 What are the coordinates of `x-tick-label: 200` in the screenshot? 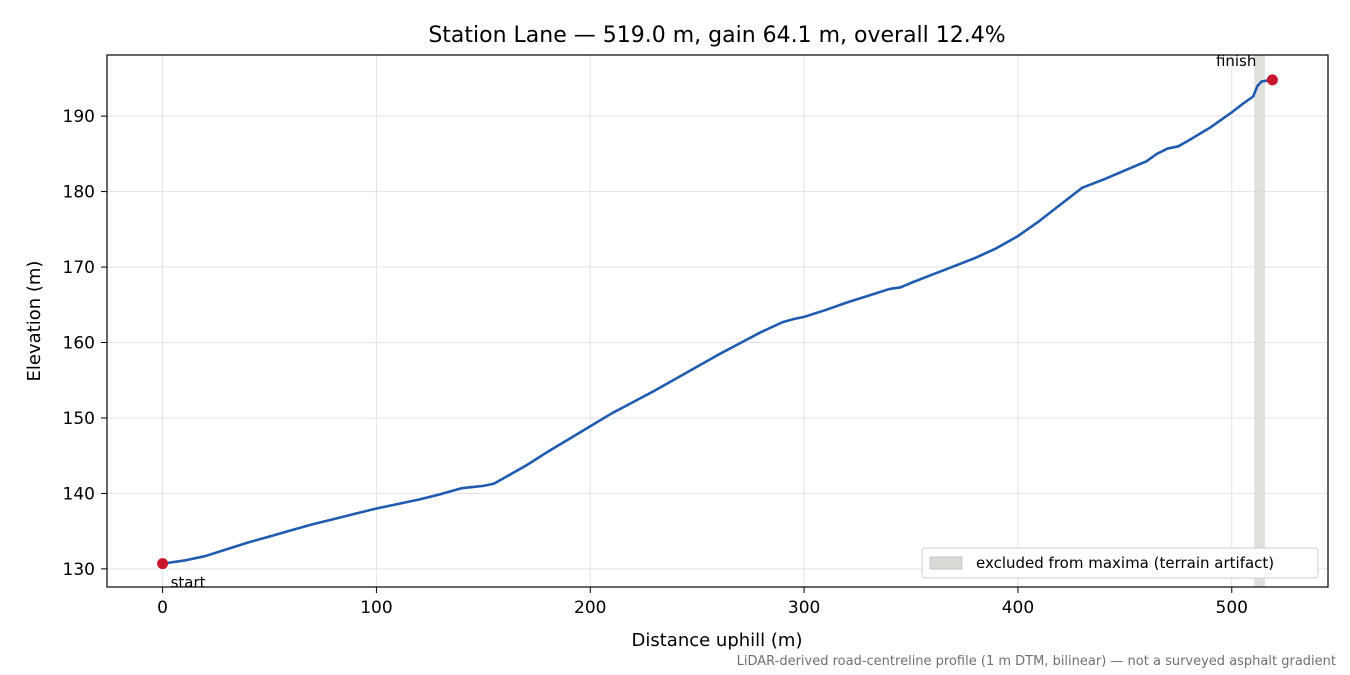 It's located at (590, 608).